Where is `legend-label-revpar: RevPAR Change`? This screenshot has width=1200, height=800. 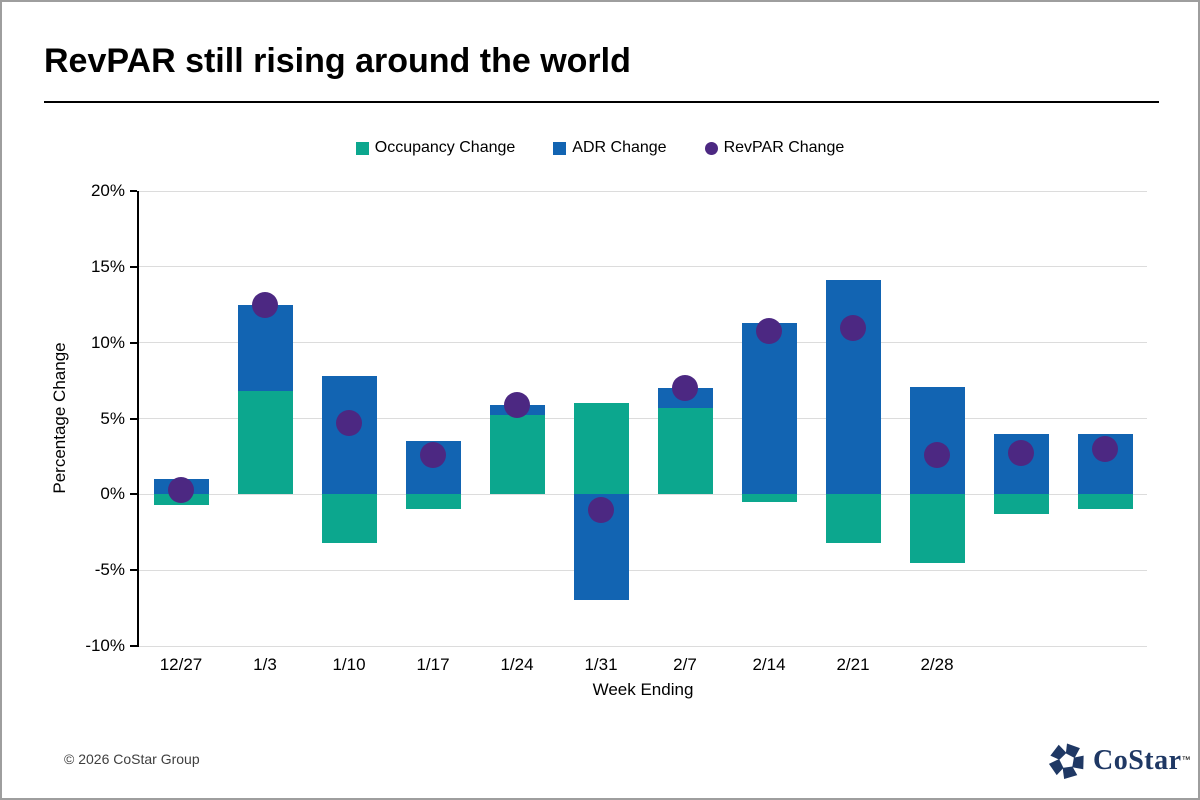
legend-label-revpar: RevPAR Change is located at coordinates (784, 147).